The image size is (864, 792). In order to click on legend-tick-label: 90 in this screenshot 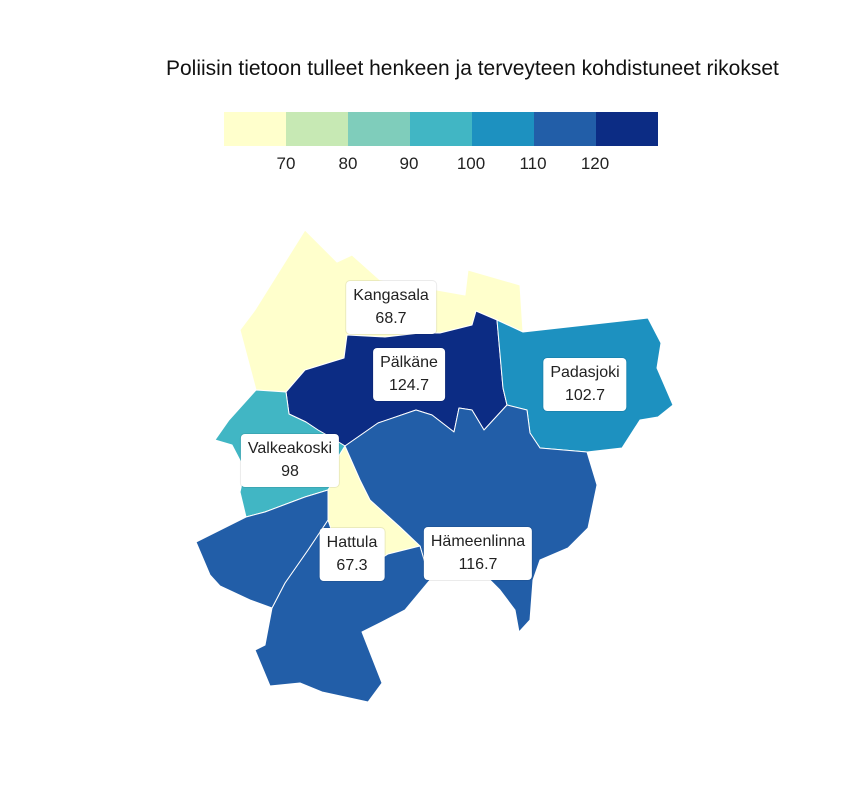, I will do `click(409, 163)`.